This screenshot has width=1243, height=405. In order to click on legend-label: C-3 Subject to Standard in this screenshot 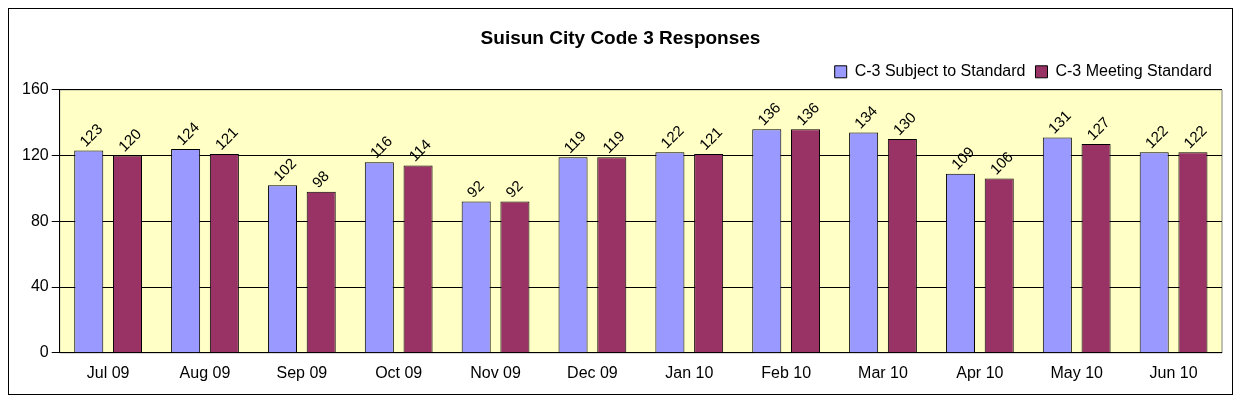, I will do `click(940, 71)`.